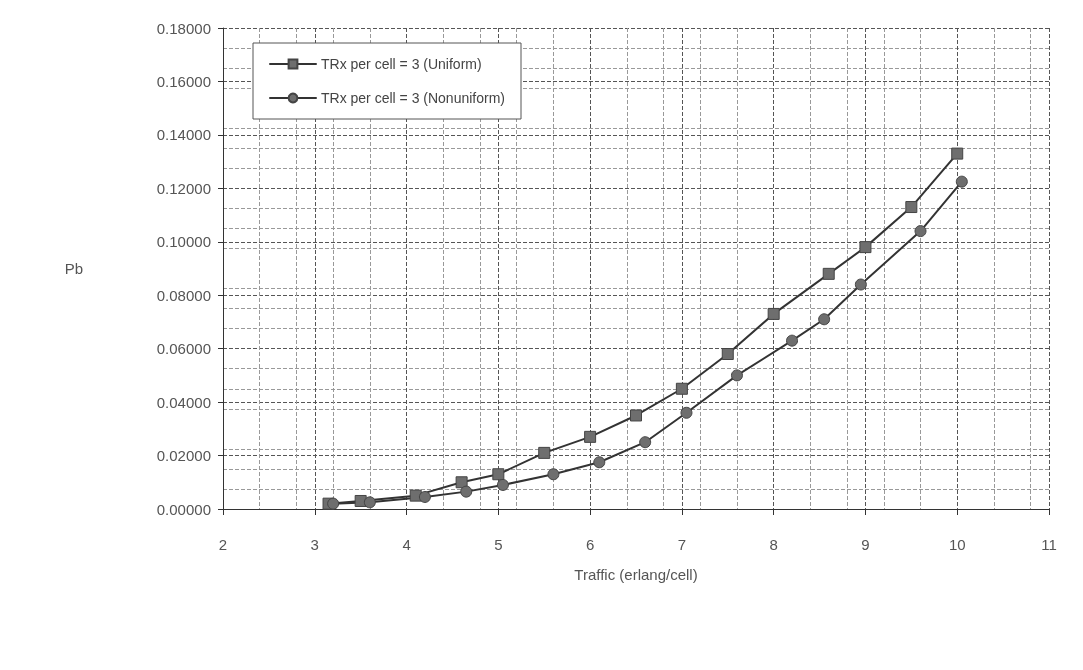  Describe the element at coordinates (590, 544) in the screenshot. I see `x-tick-label: 6` at that location.